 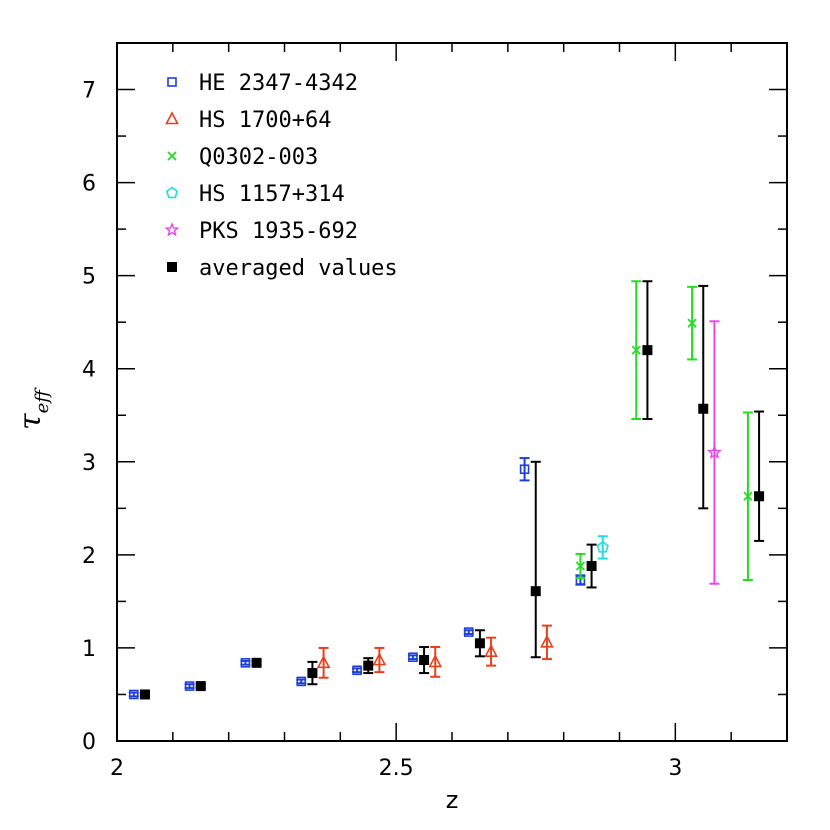 What do you see at coordinates (278, 231) in the screenshot?
I see `legend-label: PKS 1935-692` at bounding box center [278, 231].